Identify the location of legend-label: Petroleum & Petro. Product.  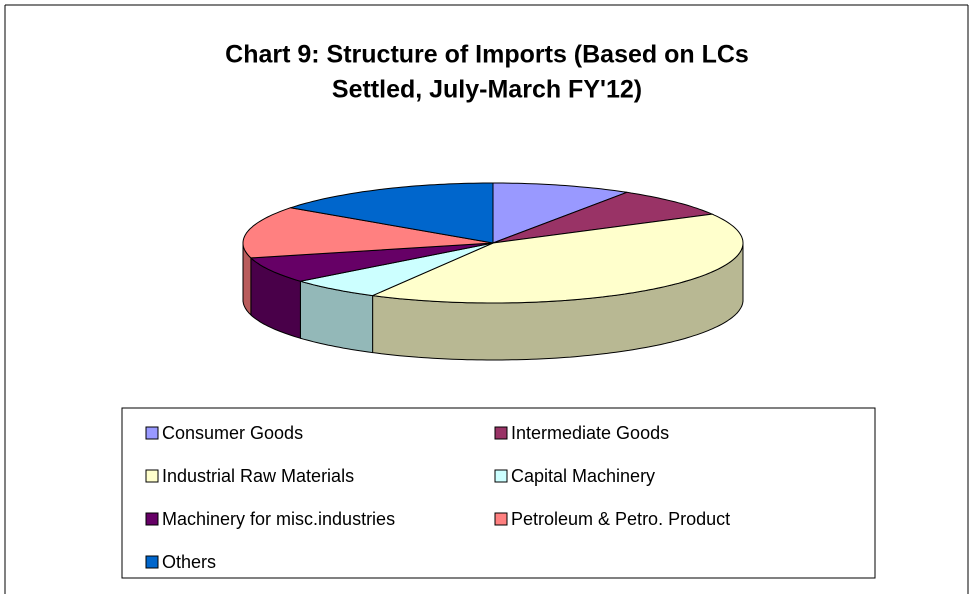
(620, 519).